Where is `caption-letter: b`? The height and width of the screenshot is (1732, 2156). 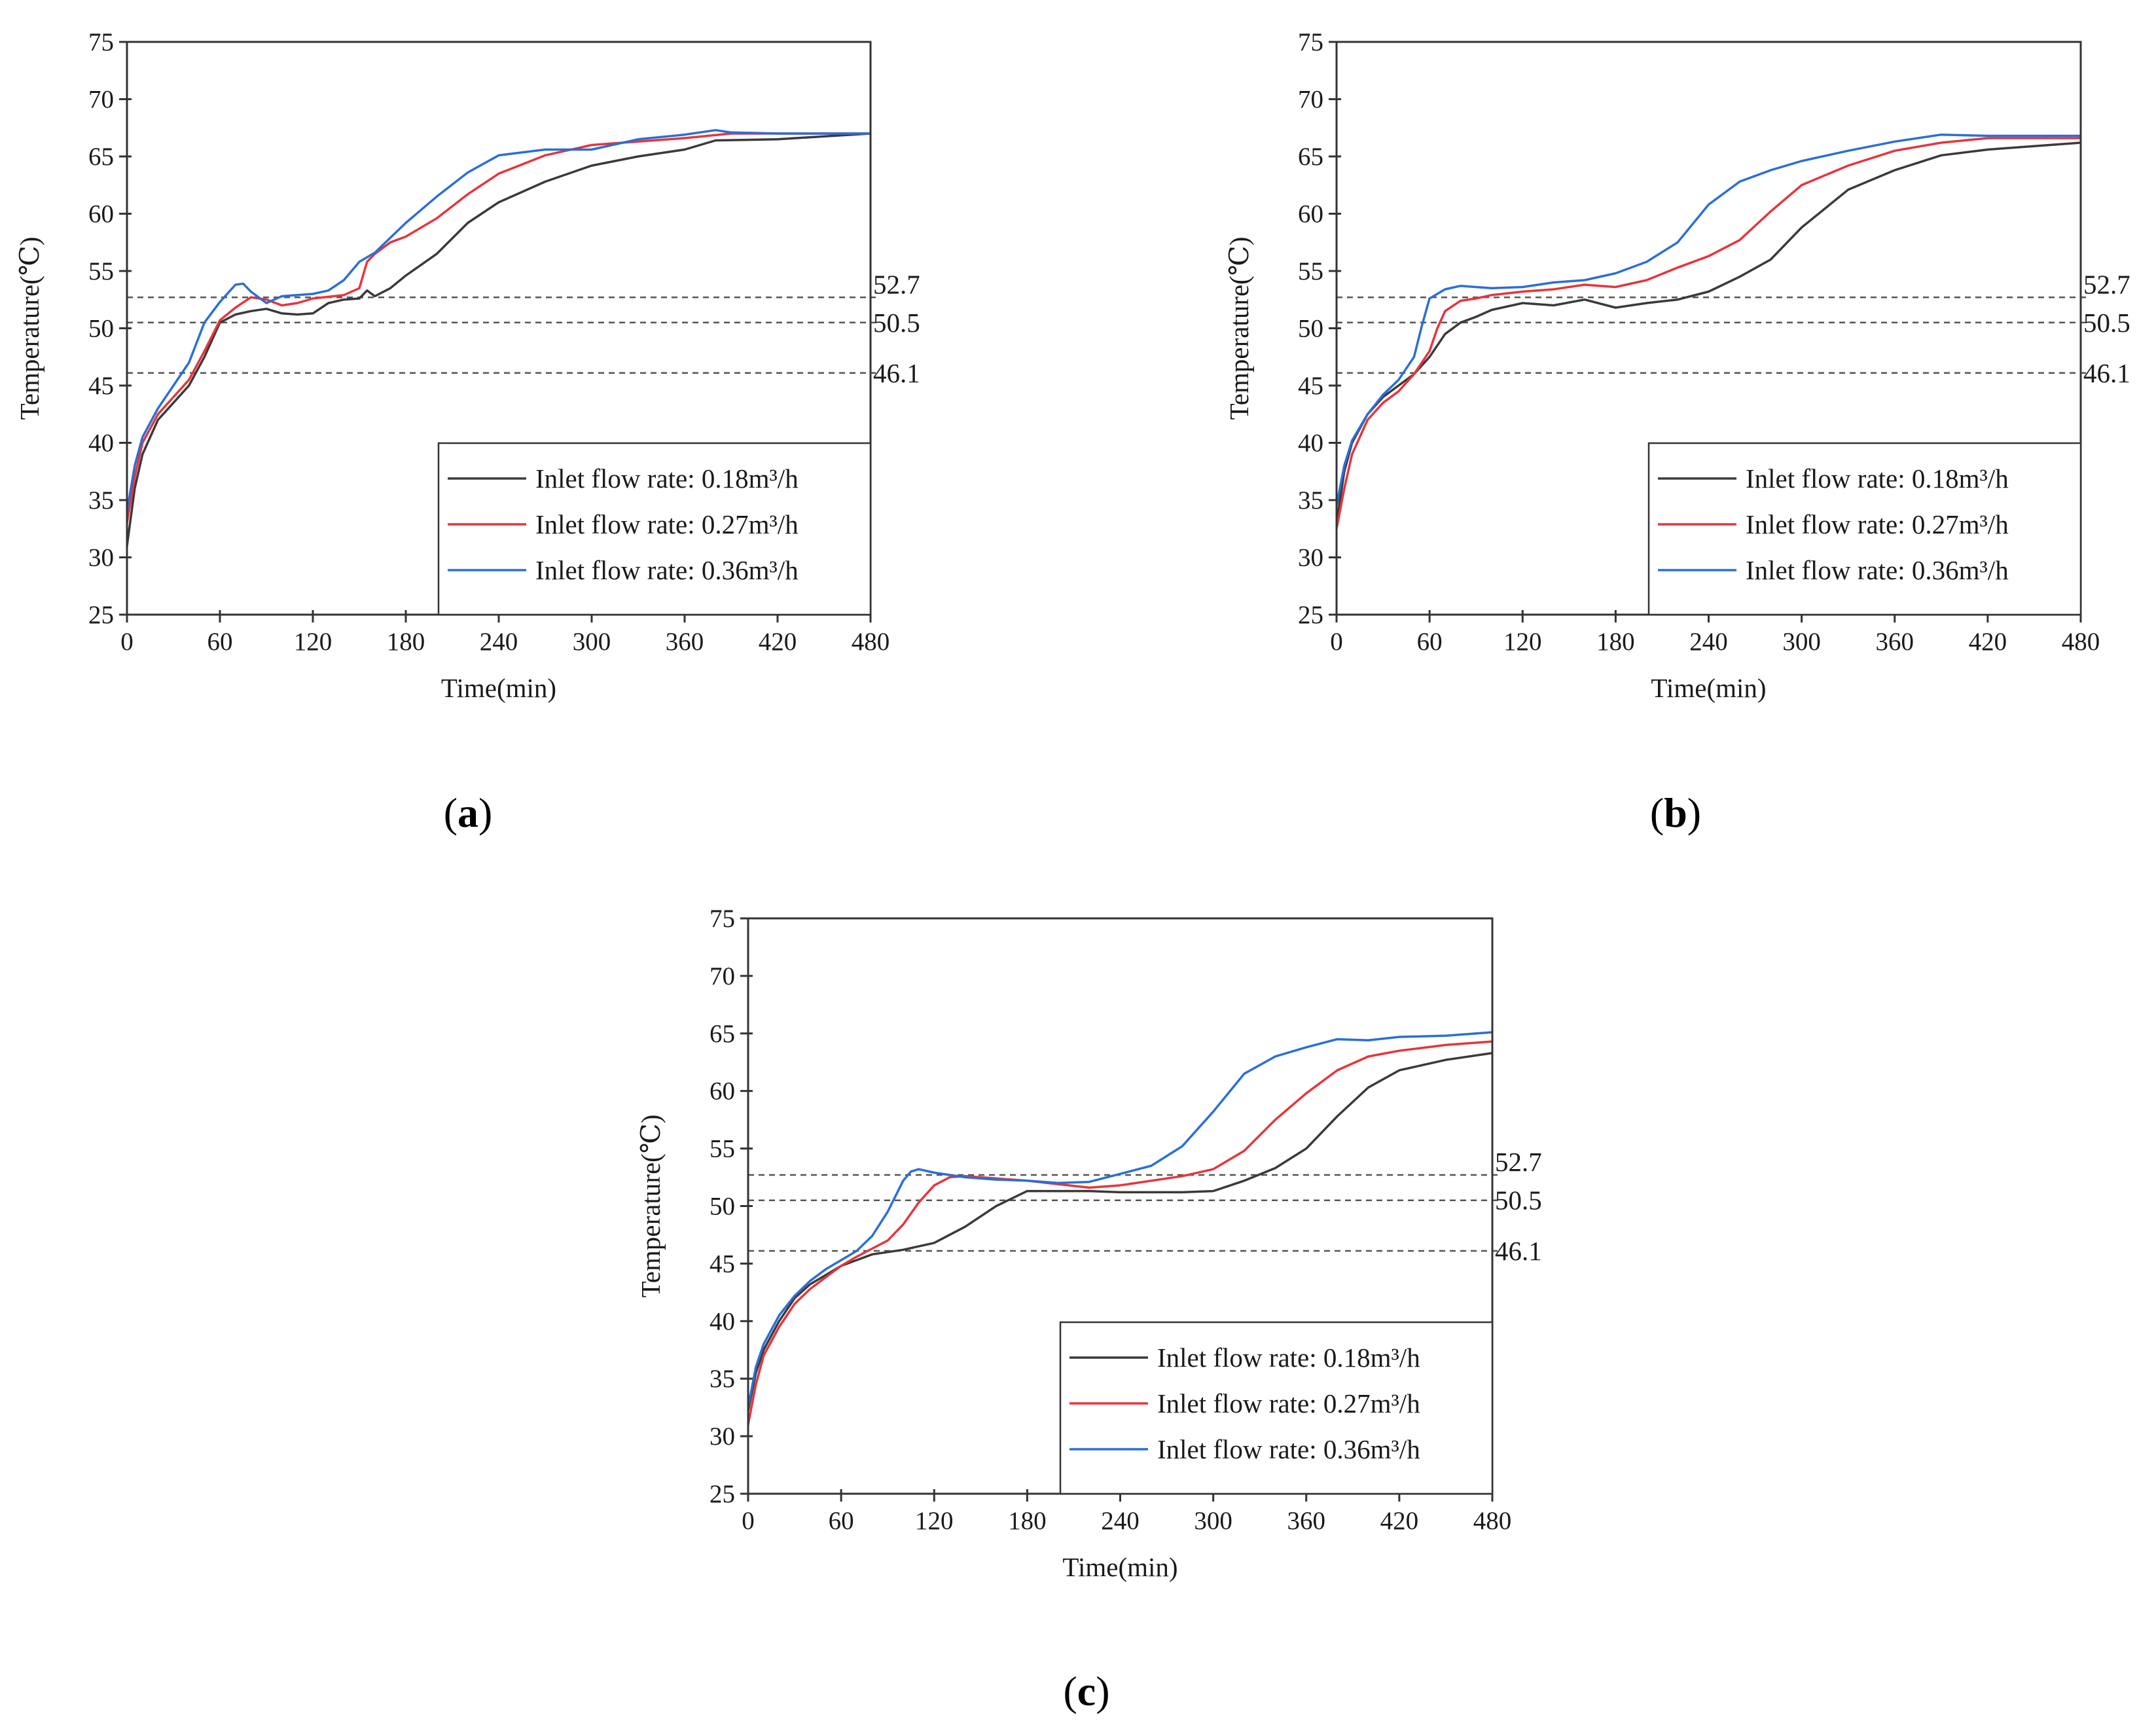
caption-letter: b is located at coordinates (1675, 812).